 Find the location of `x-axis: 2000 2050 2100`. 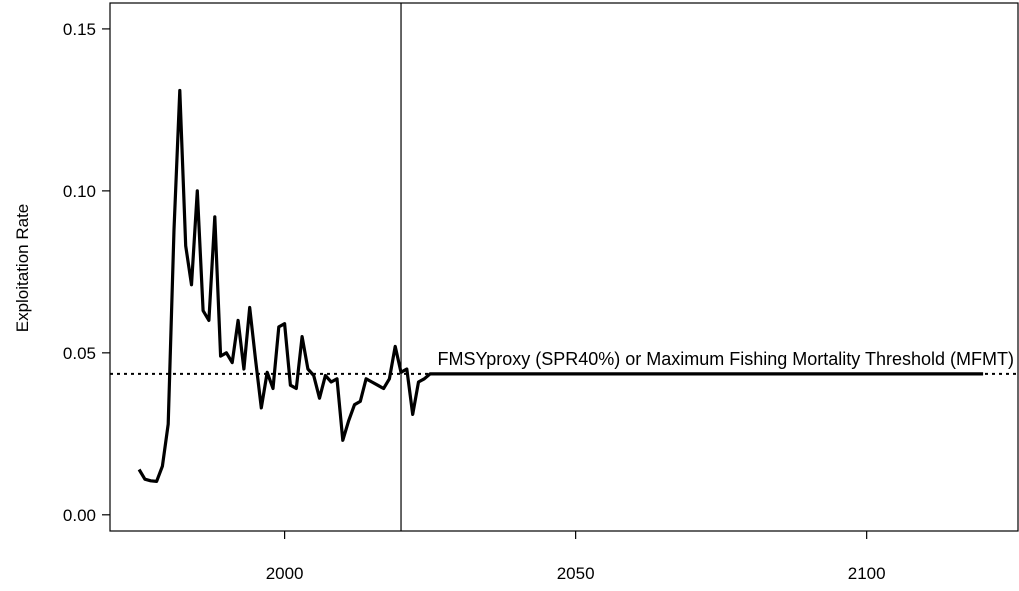

x-axis: 2000 2050 2100 is located at coordinates (576, 557).